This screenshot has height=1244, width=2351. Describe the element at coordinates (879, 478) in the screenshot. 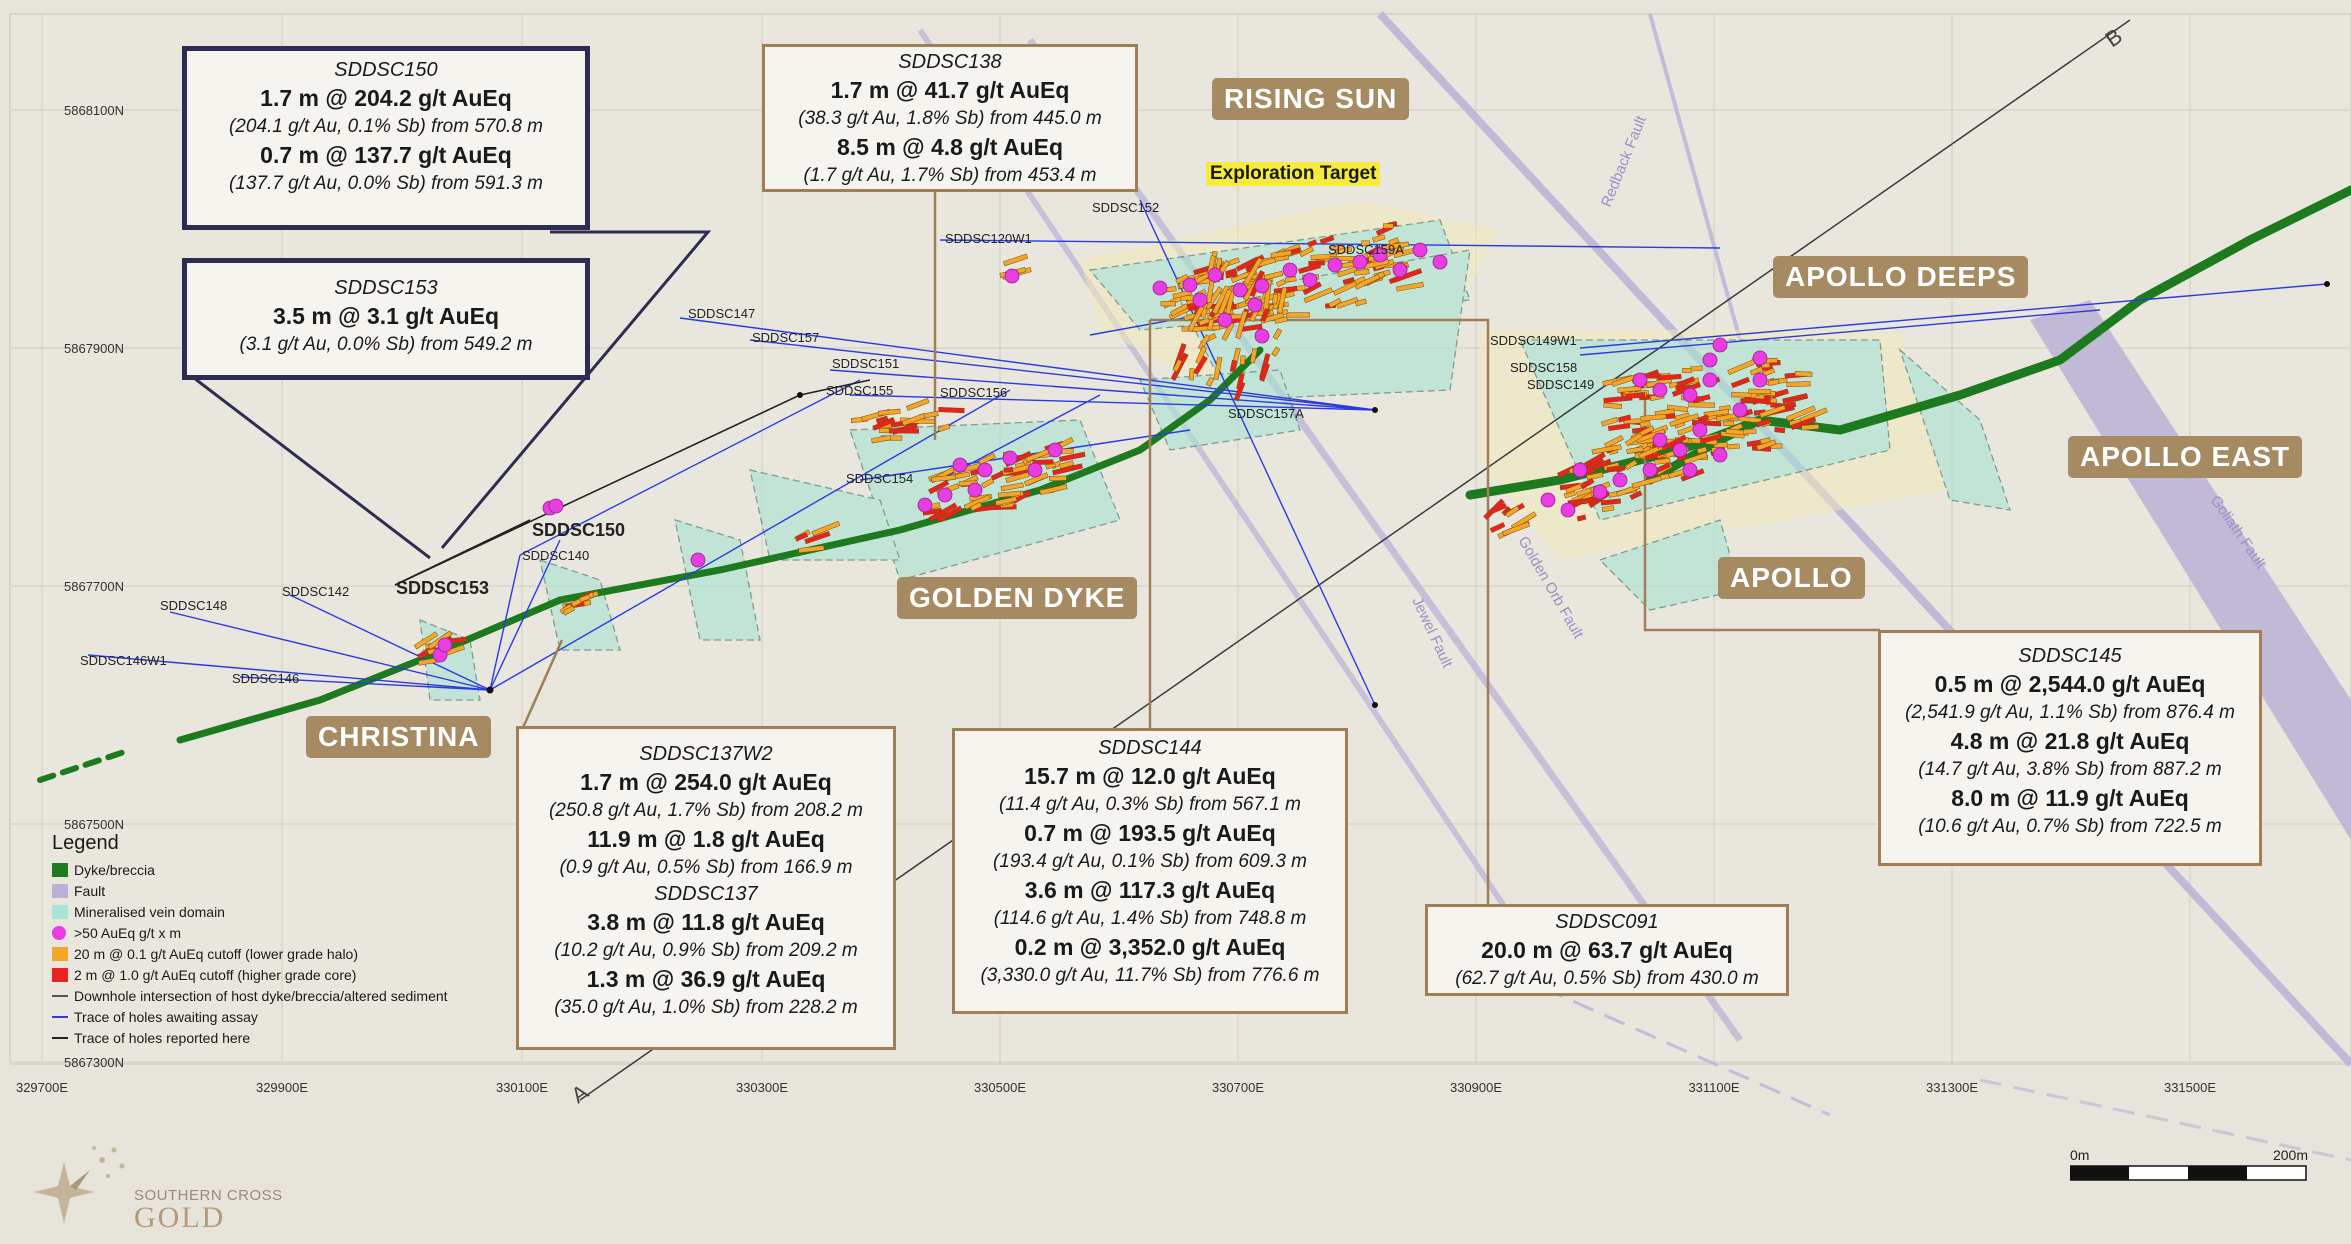

I see `hole-label: SDDSC154` at that location.